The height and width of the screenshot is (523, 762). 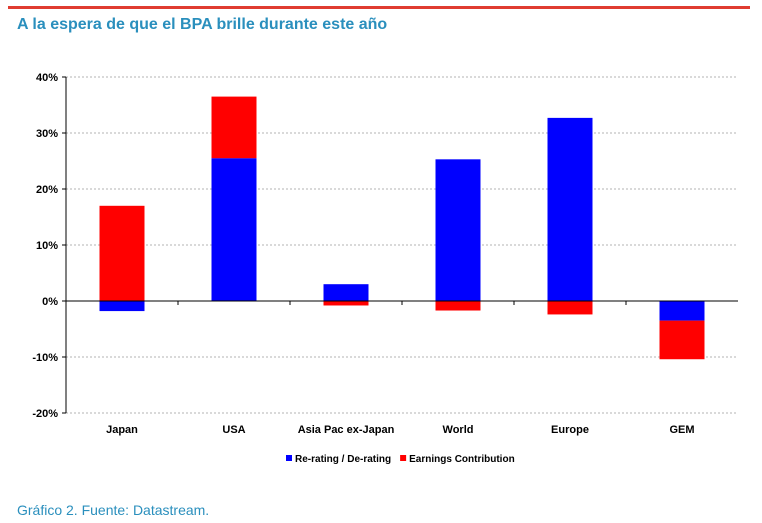 What do you see at coordinates (233, 430) in the screenshot?
I see `x-tick-label: USA` at bounding box center [233, 430].